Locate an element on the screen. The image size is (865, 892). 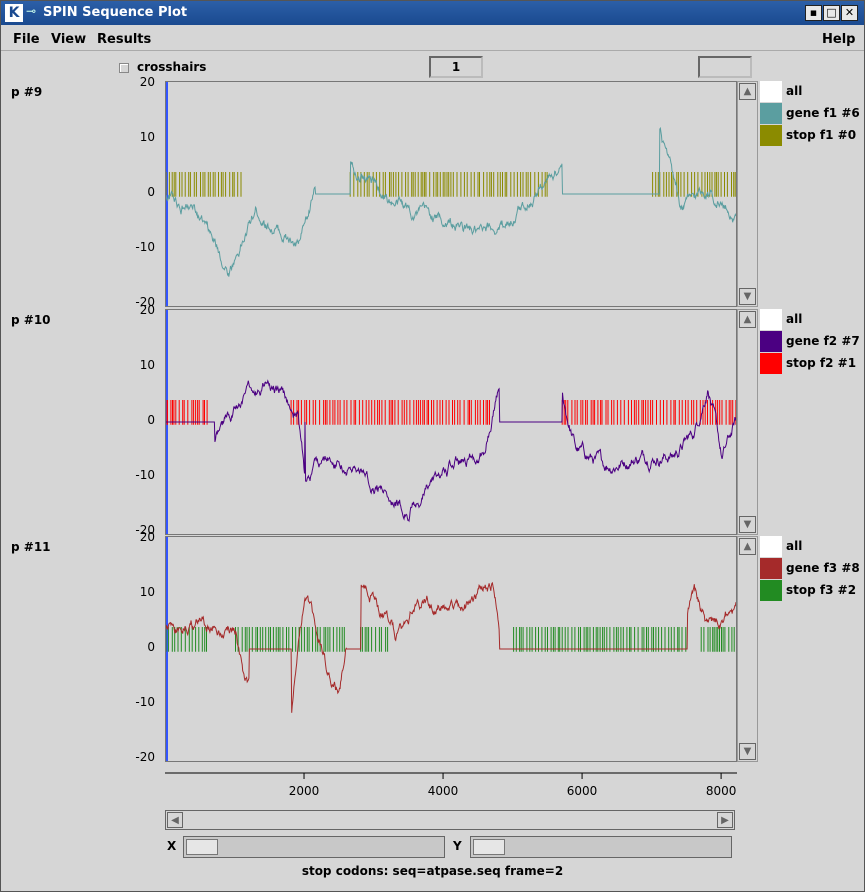
plot-scrollbar-p11: ▲ ▼ is located at coordinates (747, 649).